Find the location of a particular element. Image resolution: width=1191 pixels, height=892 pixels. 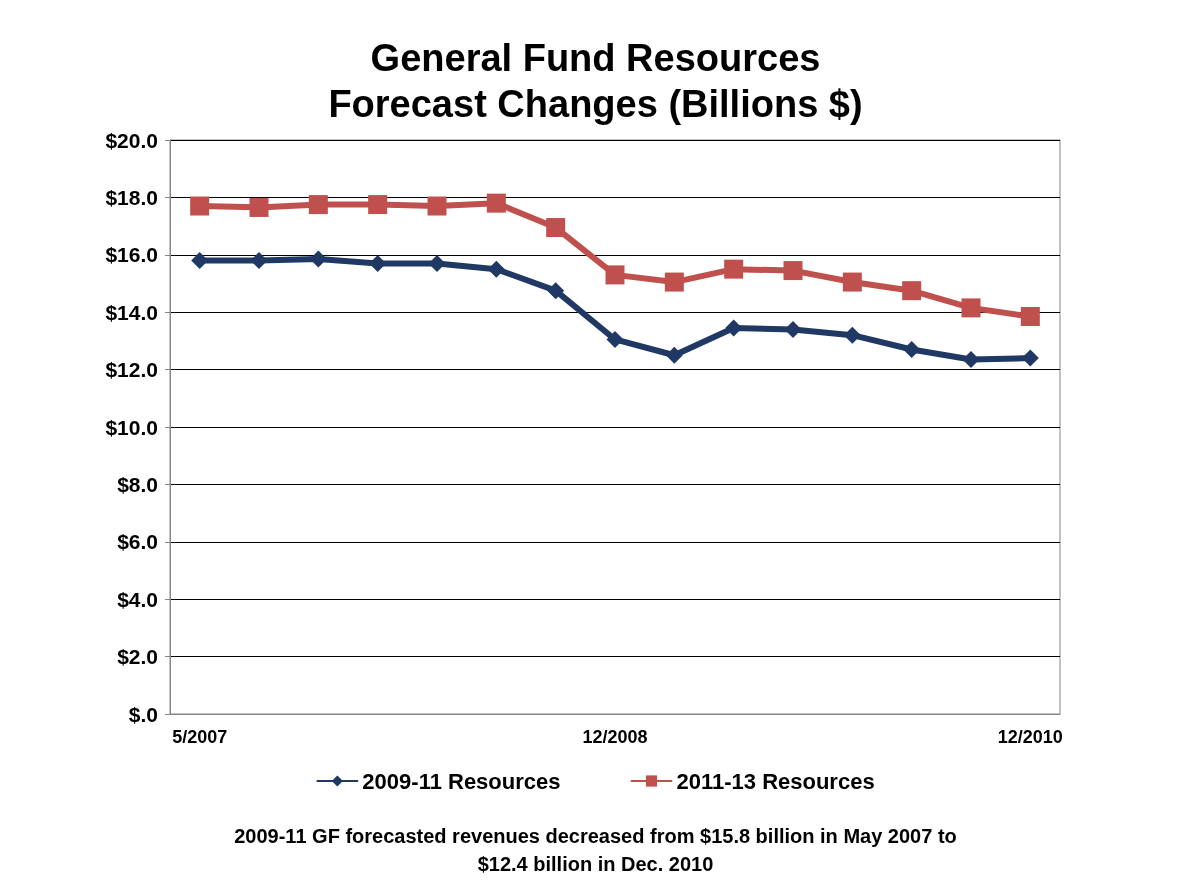

text: 2009-11 GF forecasted revenues decreased from $15.8 billion in May 2007 to $12.4 billion in Dec. 2010 is located at coordinates (595, 850).